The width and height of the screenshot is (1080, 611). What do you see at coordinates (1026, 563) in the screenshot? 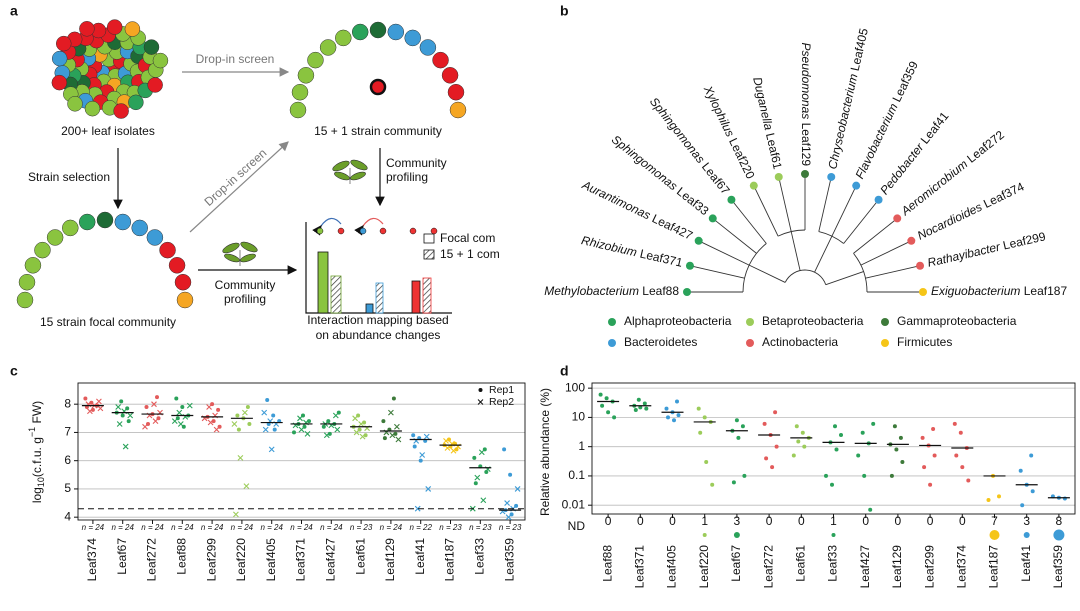
I see `x-tick-label: Leaf41` at bounding box center [1026, 563].